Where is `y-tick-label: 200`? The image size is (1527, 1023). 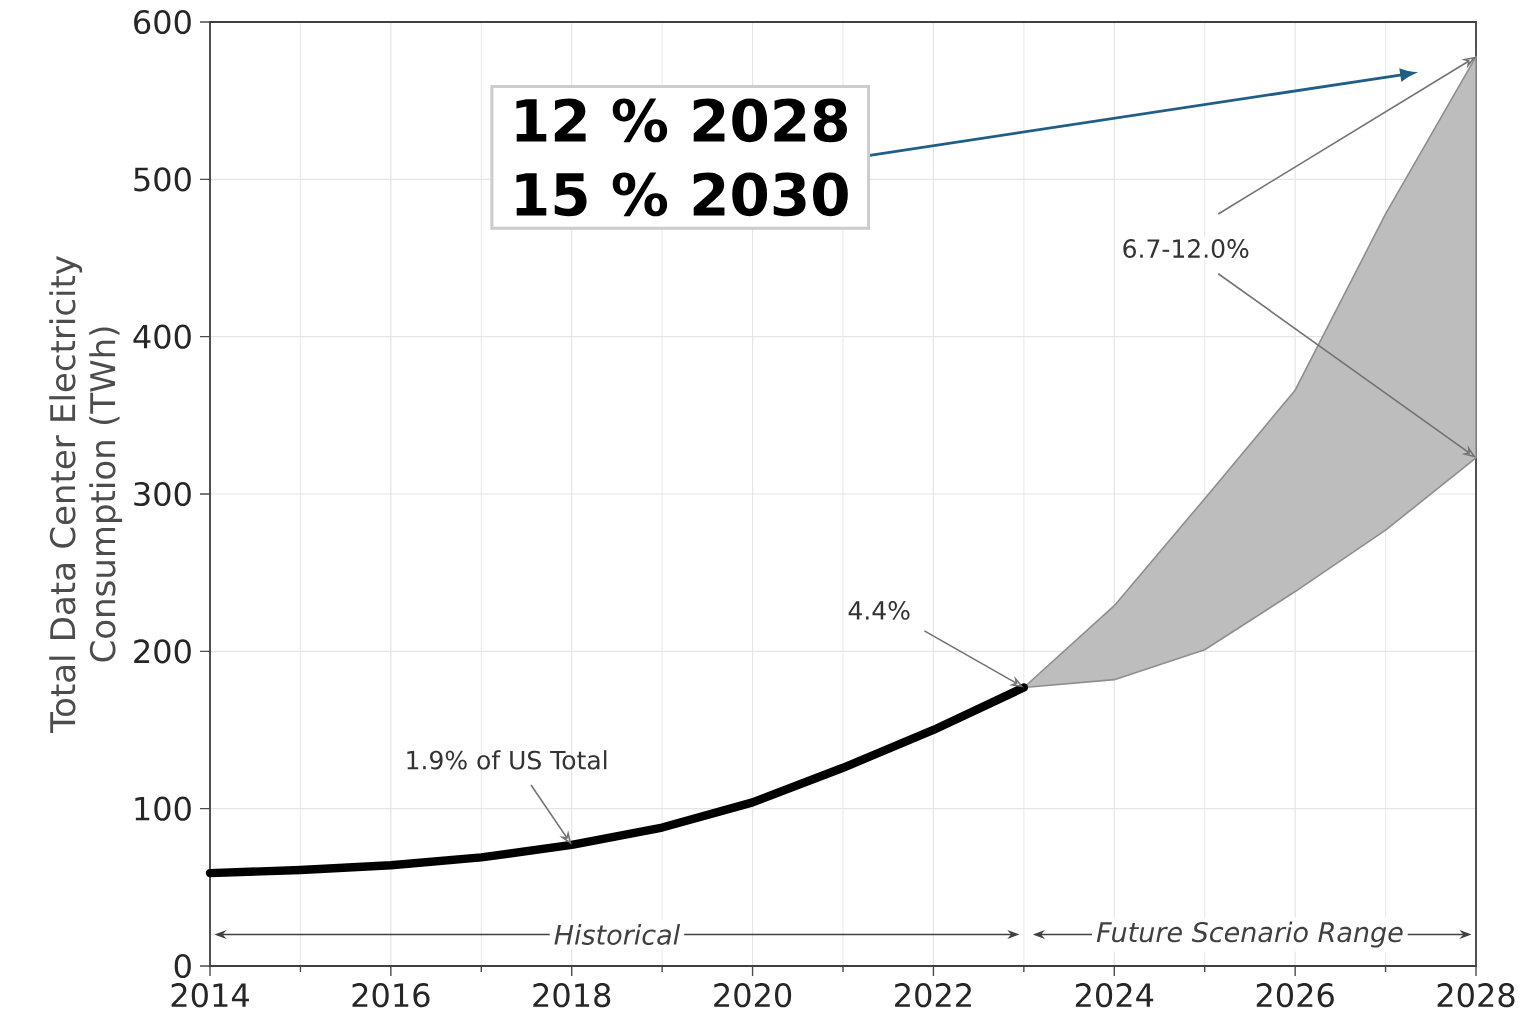 y-tick-label: 200 is located at coordinates (162, 651).